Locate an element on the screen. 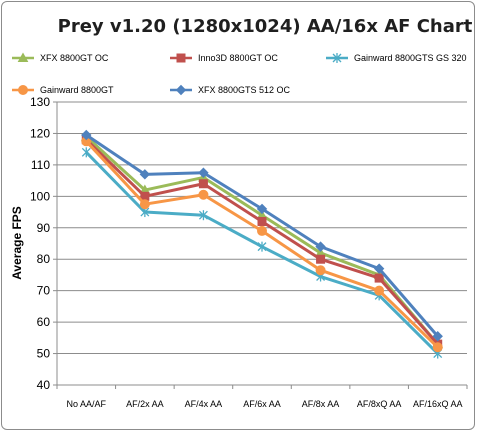  y-tick-label: 40 is located at coordinates (44, 385).